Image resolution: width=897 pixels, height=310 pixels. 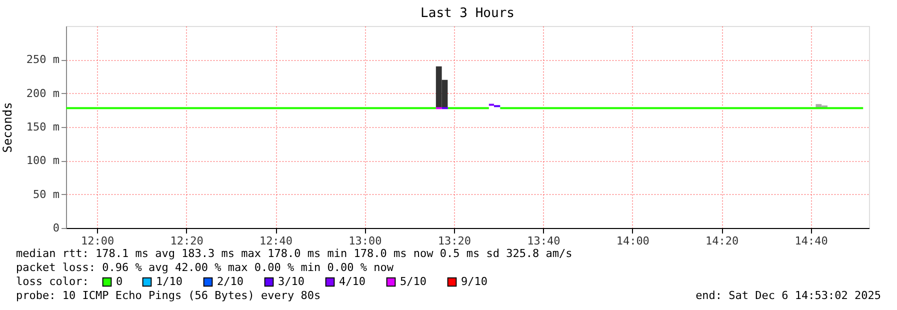 What do you see at coordinates (46, 194) in the screenshot?
I see `y-tick-label: 50 m` at bounding box center [46, 194].